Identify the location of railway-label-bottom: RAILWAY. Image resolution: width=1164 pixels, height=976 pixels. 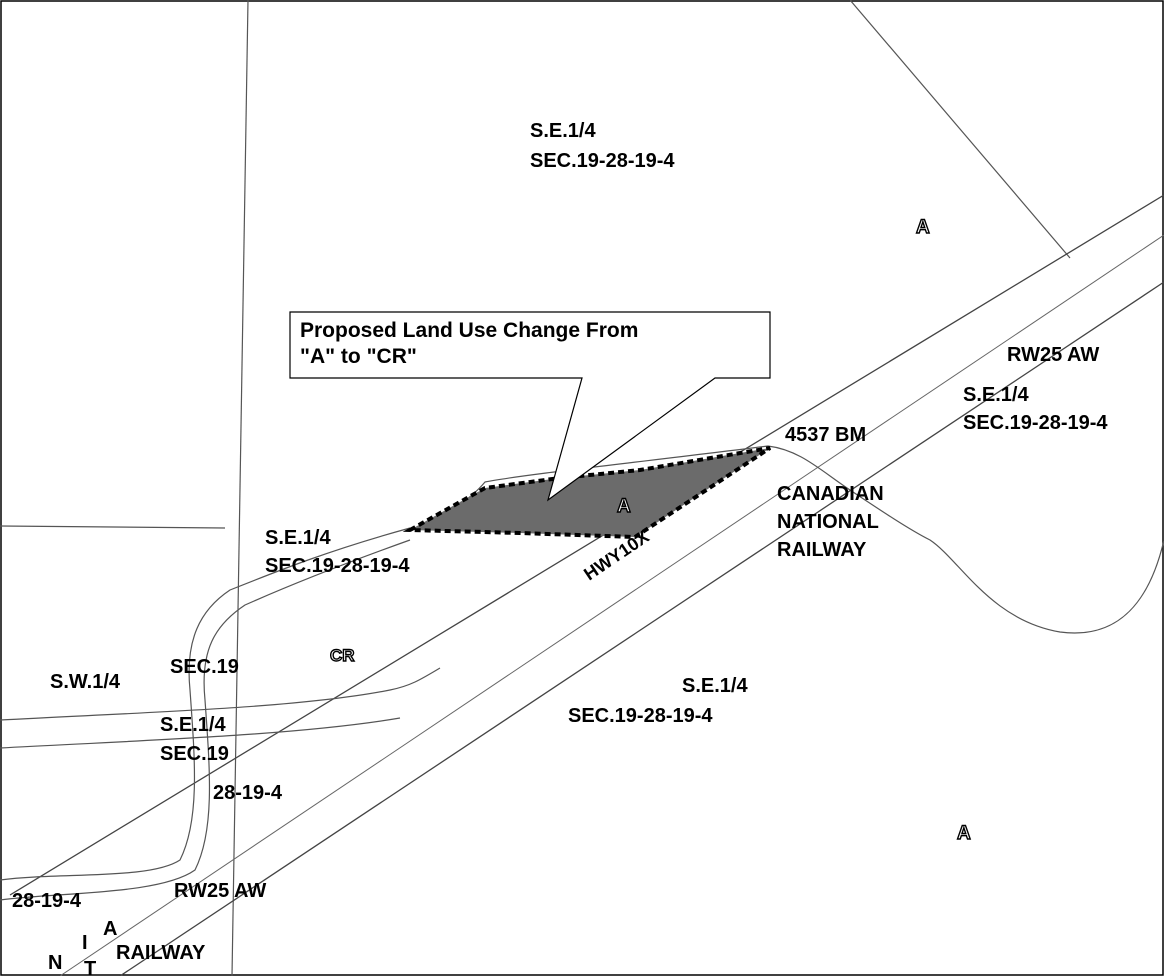
(161, 953).